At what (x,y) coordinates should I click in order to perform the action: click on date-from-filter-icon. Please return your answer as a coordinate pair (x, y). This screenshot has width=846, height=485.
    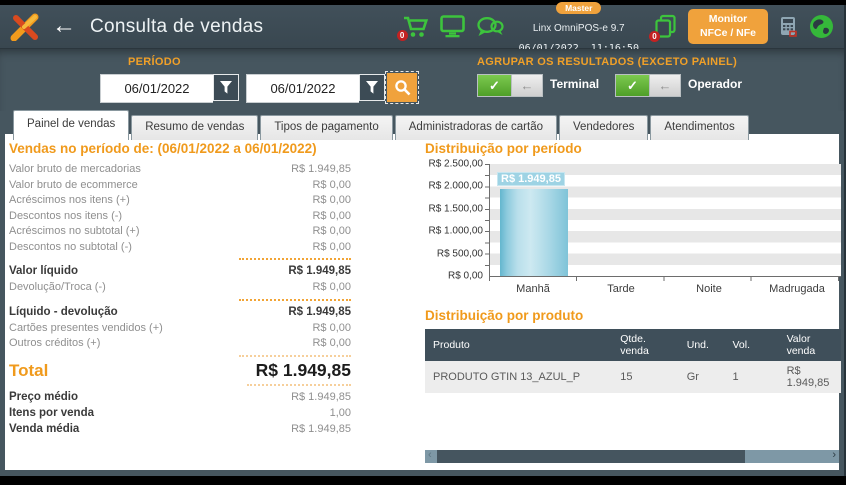
    Looking at the image, I should click on (226, 87).